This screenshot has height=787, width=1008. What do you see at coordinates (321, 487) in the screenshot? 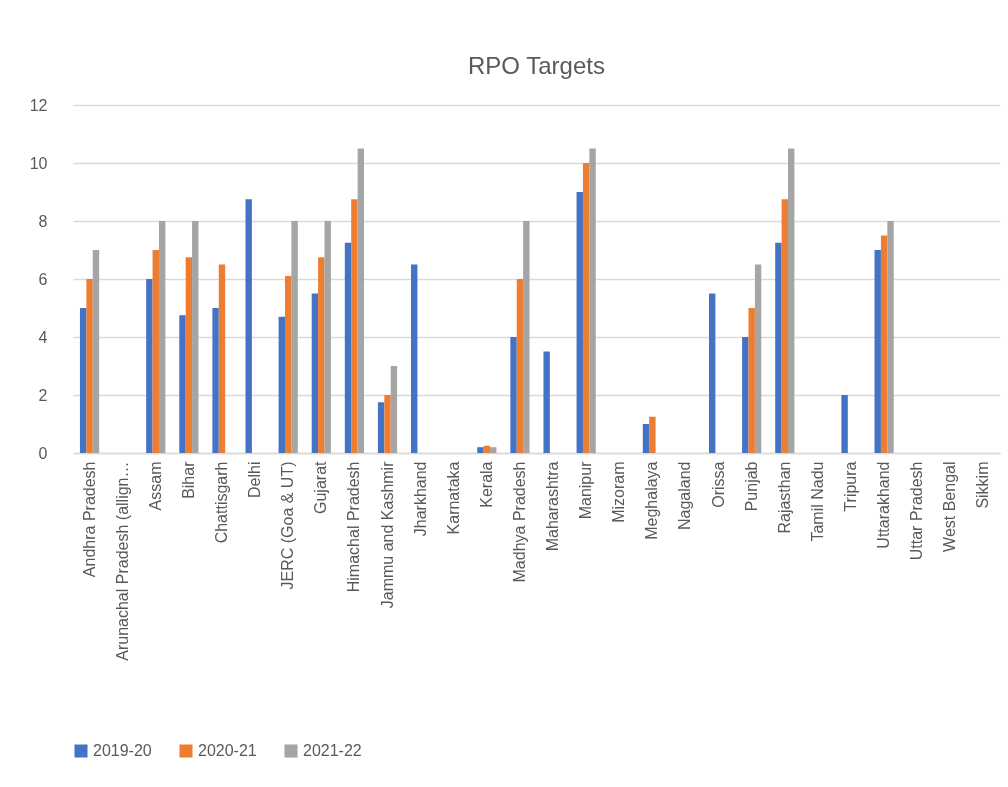
I see `x-tick-label: Gujarat` at bounding box center [321, 487].